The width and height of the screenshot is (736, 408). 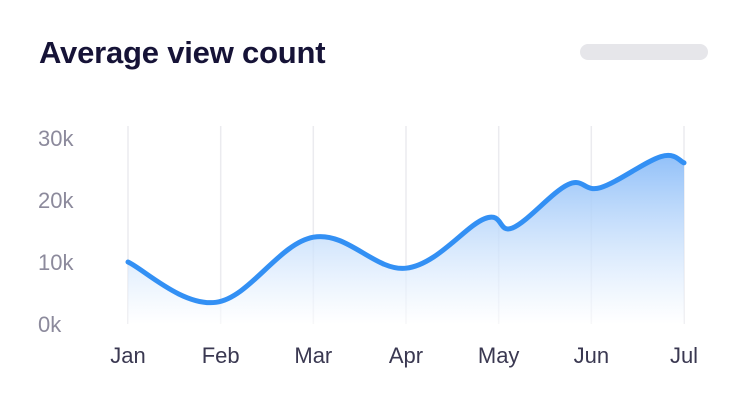 I want to click on placeholder-pill, so click(x=644, y=52).